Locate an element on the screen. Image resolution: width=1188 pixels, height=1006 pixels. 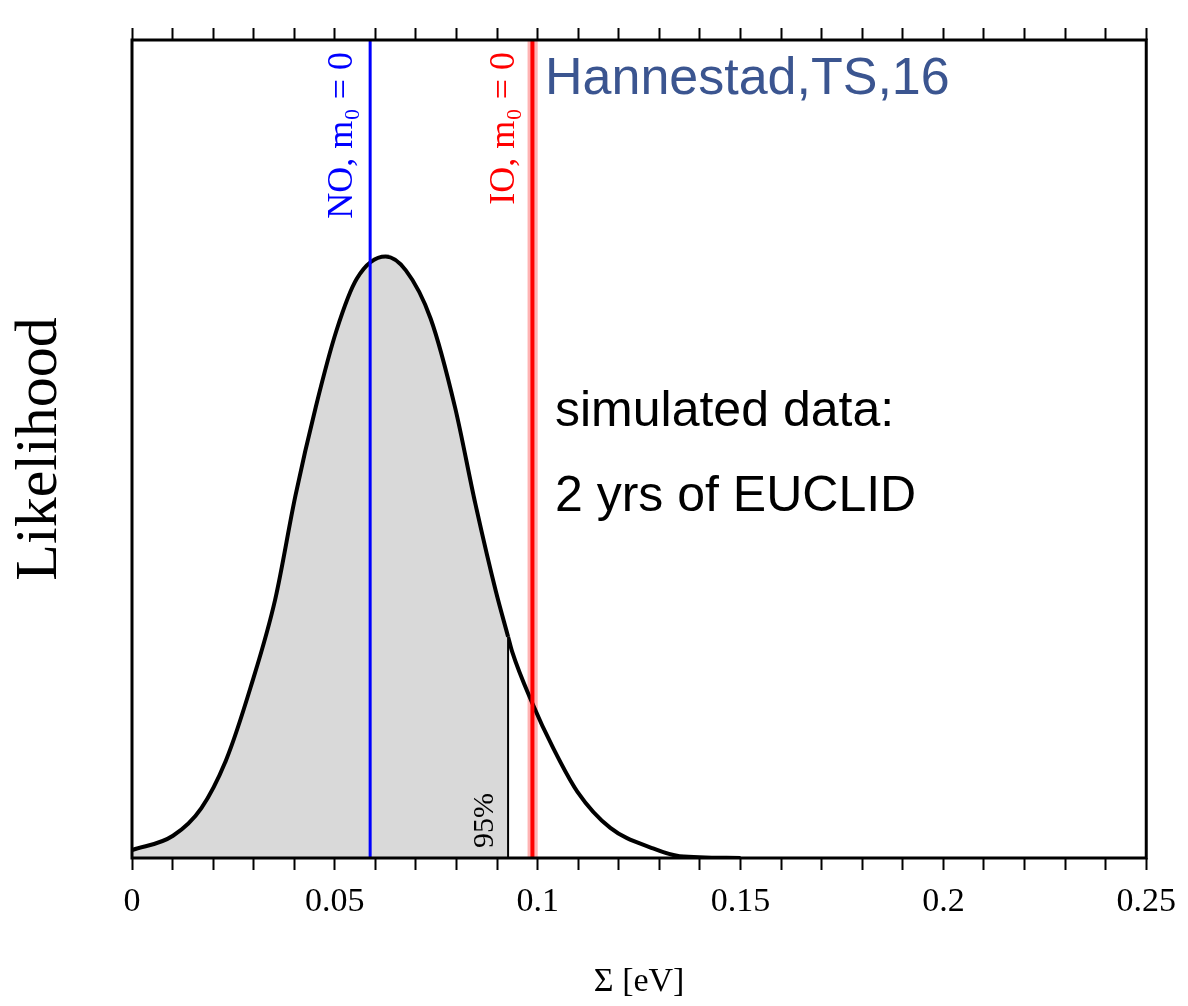
x-tick-label: 0.15 is located at coordinates (740, 900).